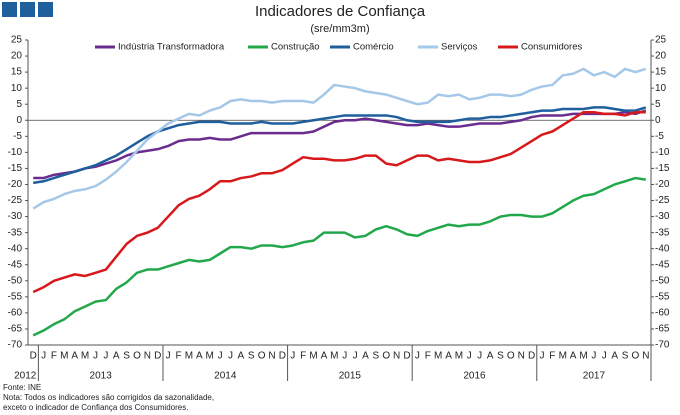 This screenshot has height=415, width=680. I want to click on y-tick-label: -60, so click(15, 313).